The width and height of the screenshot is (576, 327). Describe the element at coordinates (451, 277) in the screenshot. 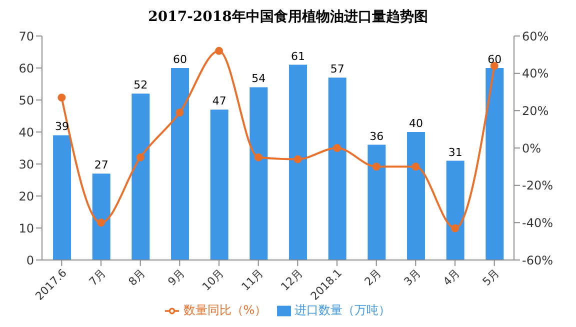

I see `x-tick-label: 4月` at that location.